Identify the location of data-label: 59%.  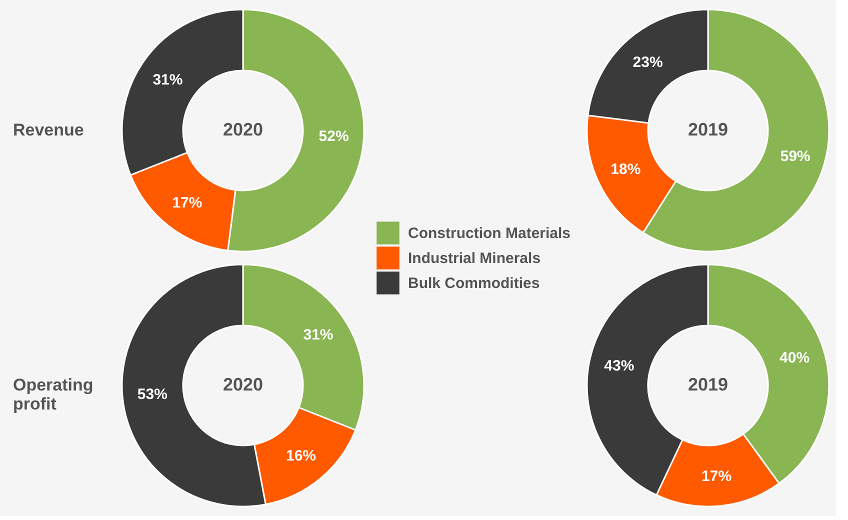
(795, 156).